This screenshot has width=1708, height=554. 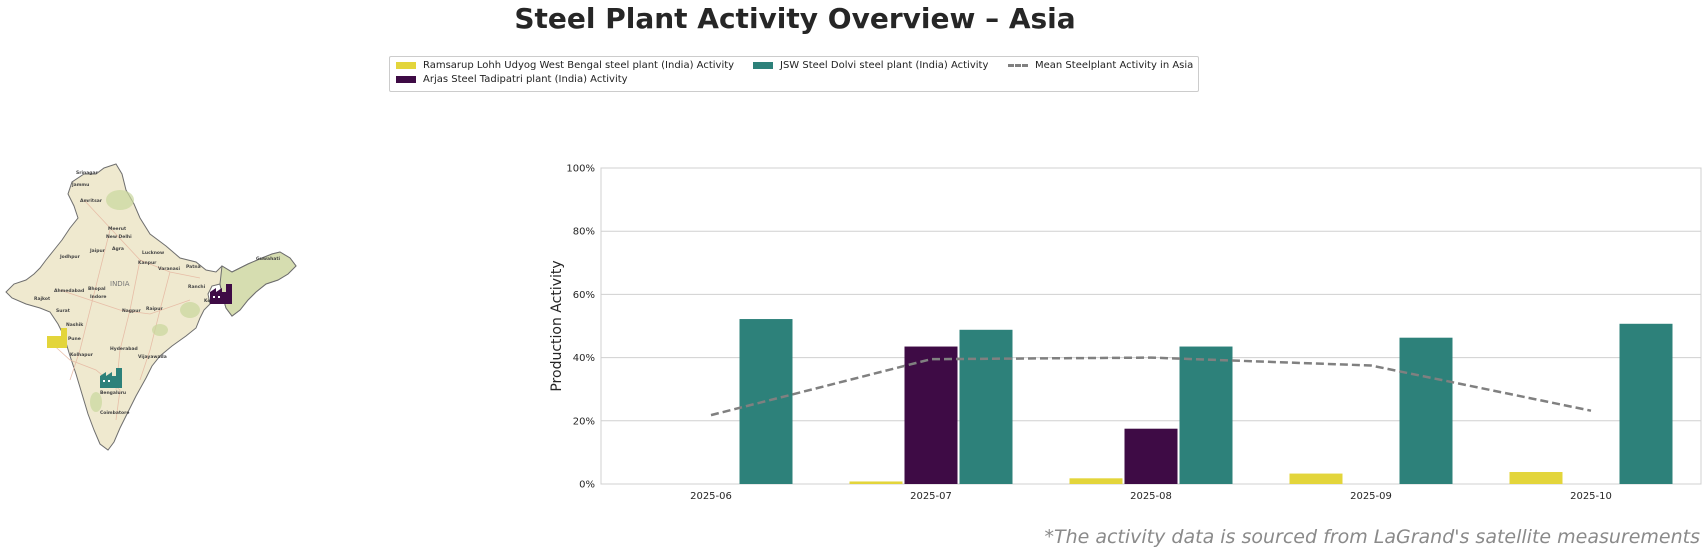 I want to click on city-label: Nashik, so click(x=75, y=325).